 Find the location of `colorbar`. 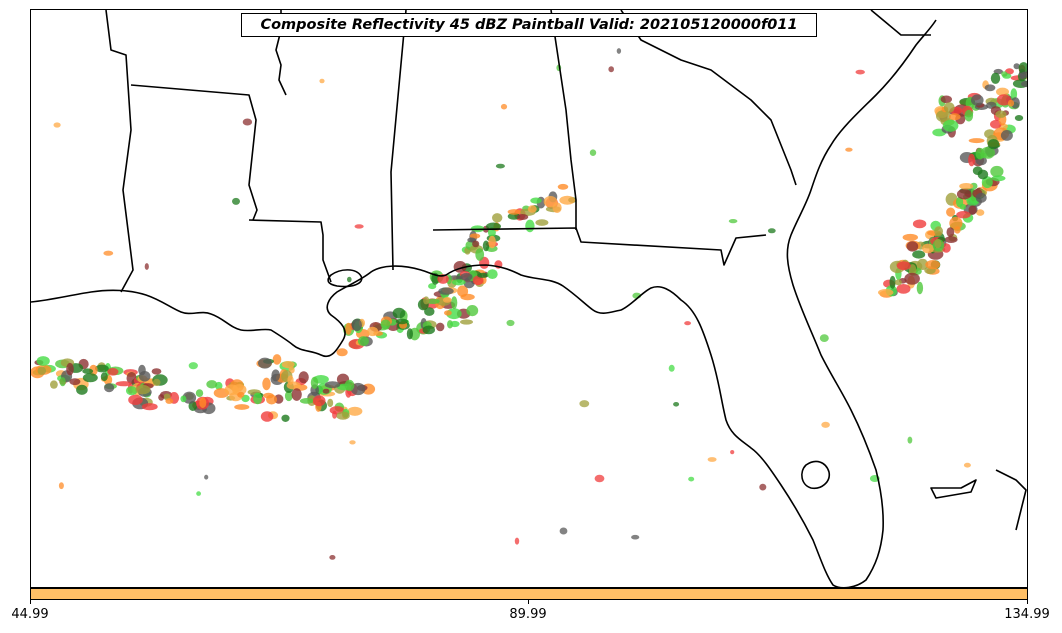

colorbar is located at coordinates (529, 594).